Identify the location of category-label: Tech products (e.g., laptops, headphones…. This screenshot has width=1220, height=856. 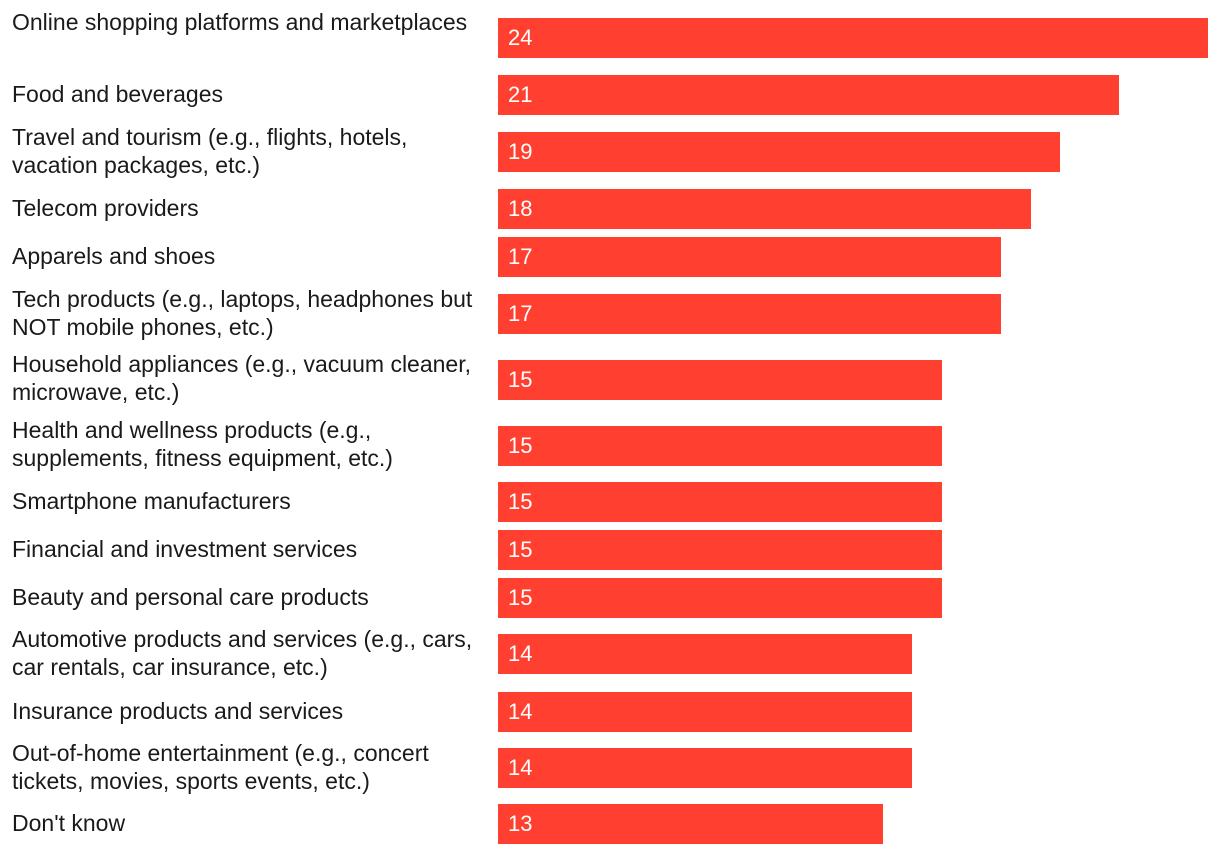
(242, 313).